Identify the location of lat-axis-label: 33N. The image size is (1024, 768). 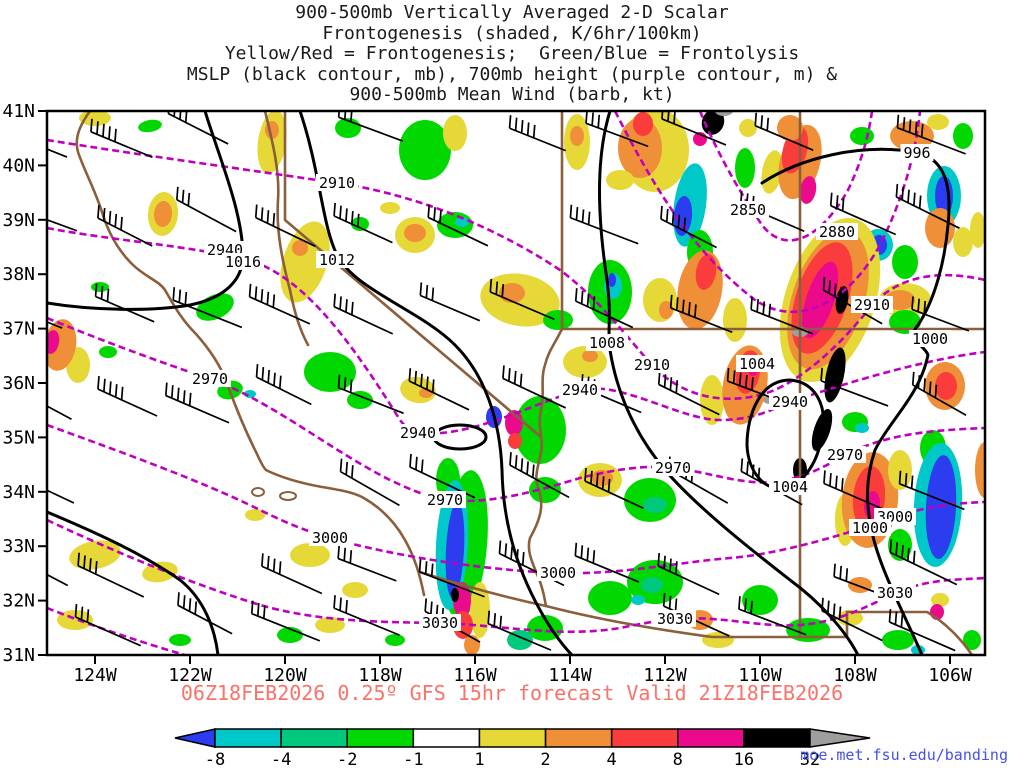
(18, 546).